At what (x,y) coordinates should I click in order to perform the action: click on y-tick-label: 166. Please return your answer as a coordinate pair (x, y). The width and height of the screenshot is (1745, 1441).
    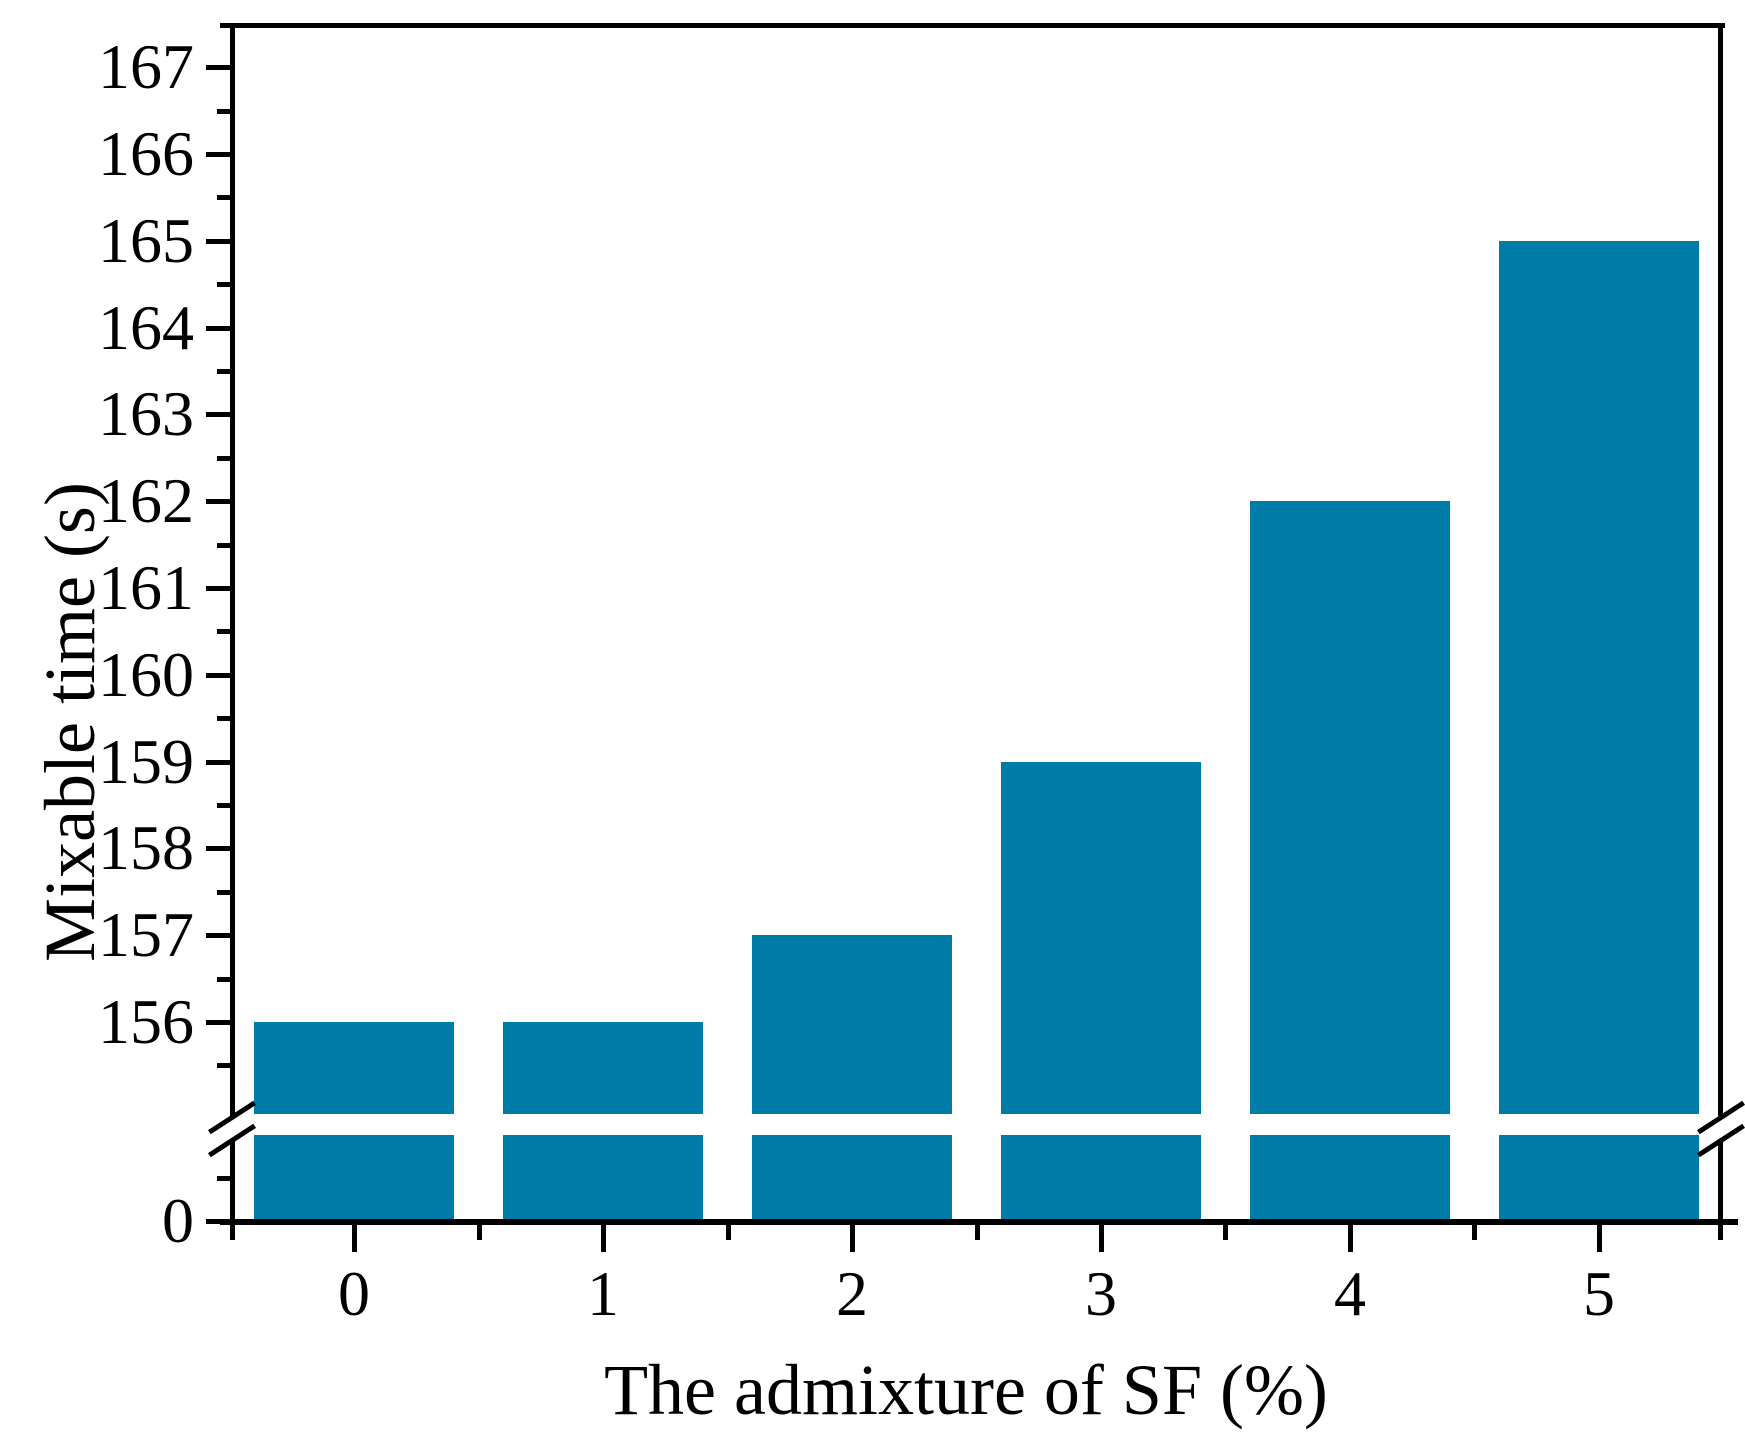
    Looking at the image, I should click on (146, 153).